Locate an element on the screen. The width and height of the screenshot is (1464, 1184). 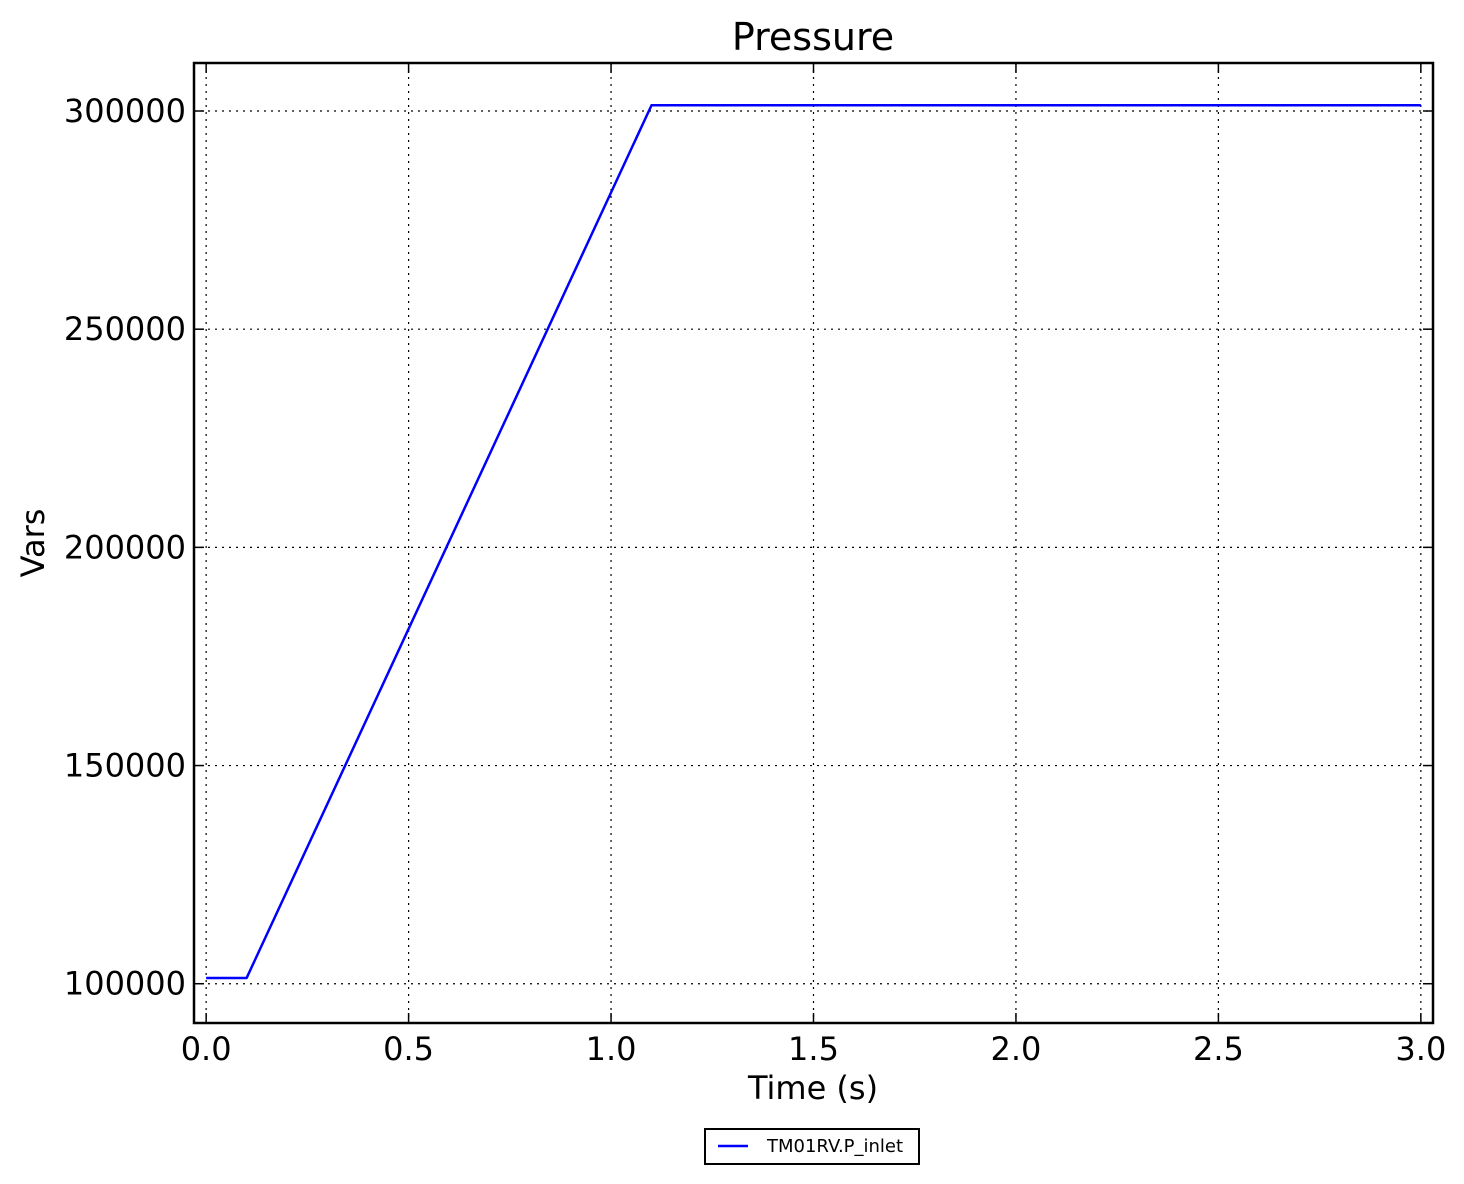
chart-title: Pressure is located at coordinates (813, 37).